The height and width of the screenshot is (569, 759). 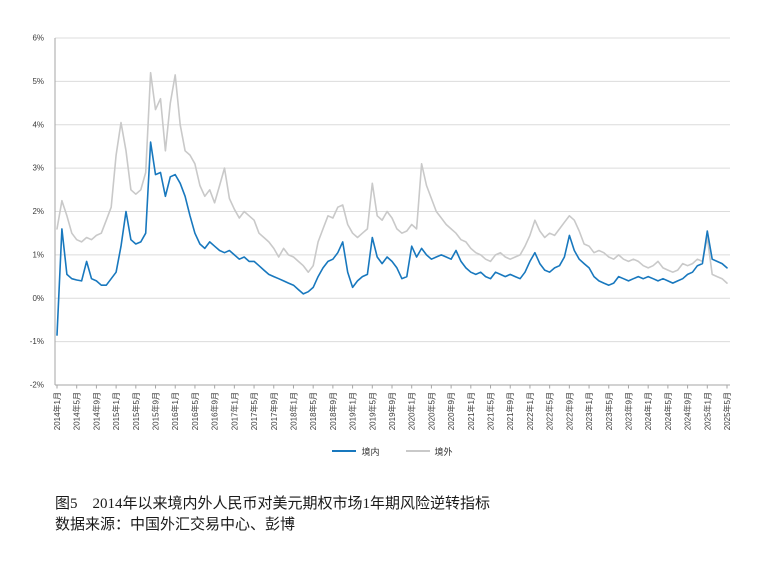 What do you see at coordinates (417, 451) in the screenshot?
I see `offshore-line-swatch` at bounding box center [417, 451].